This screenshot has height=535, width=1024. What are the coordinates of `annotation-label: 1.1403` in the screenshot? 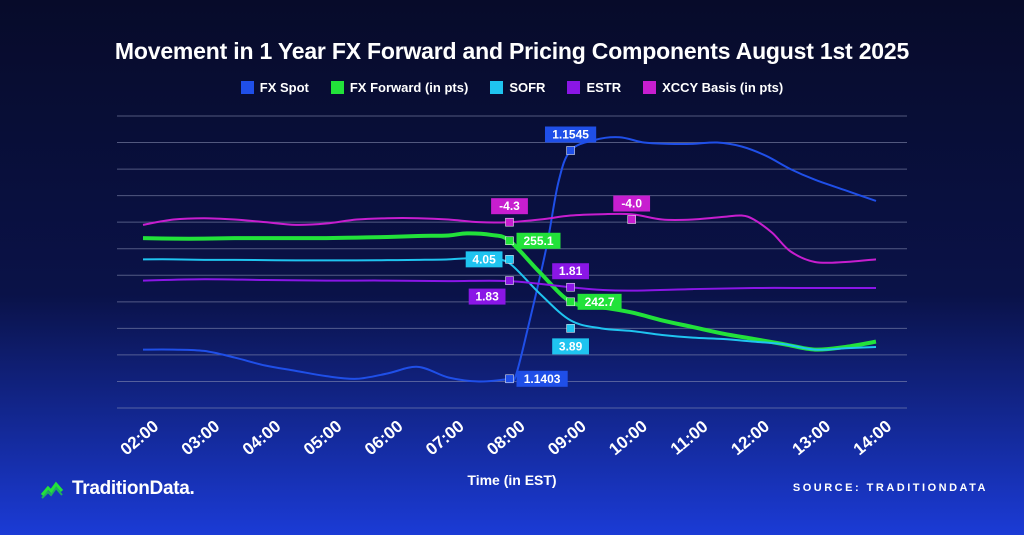 It's located at (542, 379).